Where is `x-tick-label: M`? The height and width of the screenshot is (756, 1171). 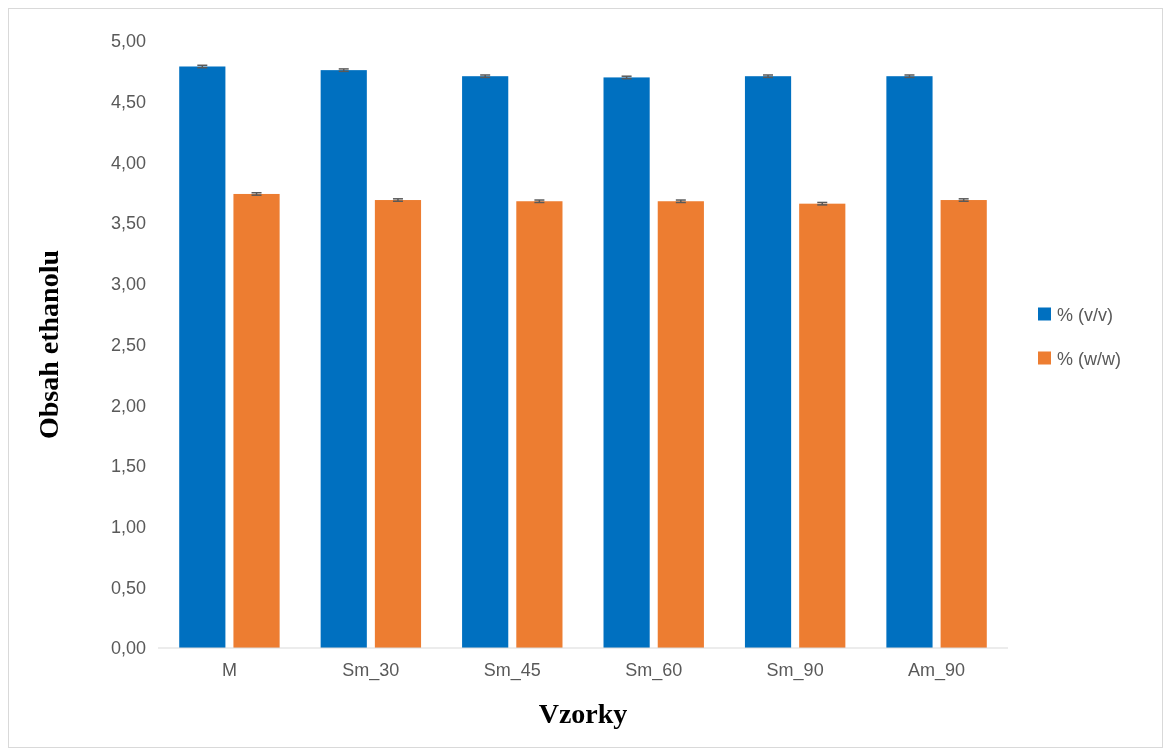 x-tick-label: M is located at coordinates (229, 670).